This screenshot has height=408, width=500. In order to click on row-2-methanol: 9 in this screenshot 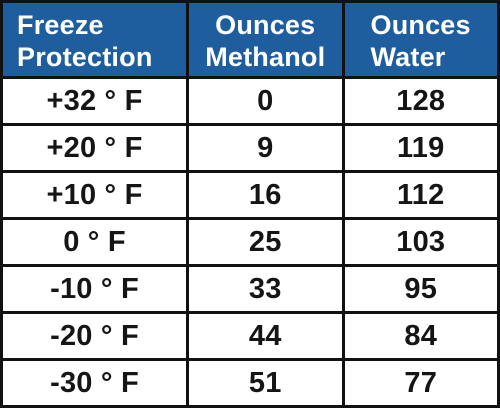, I will do `click(265, 148)`.